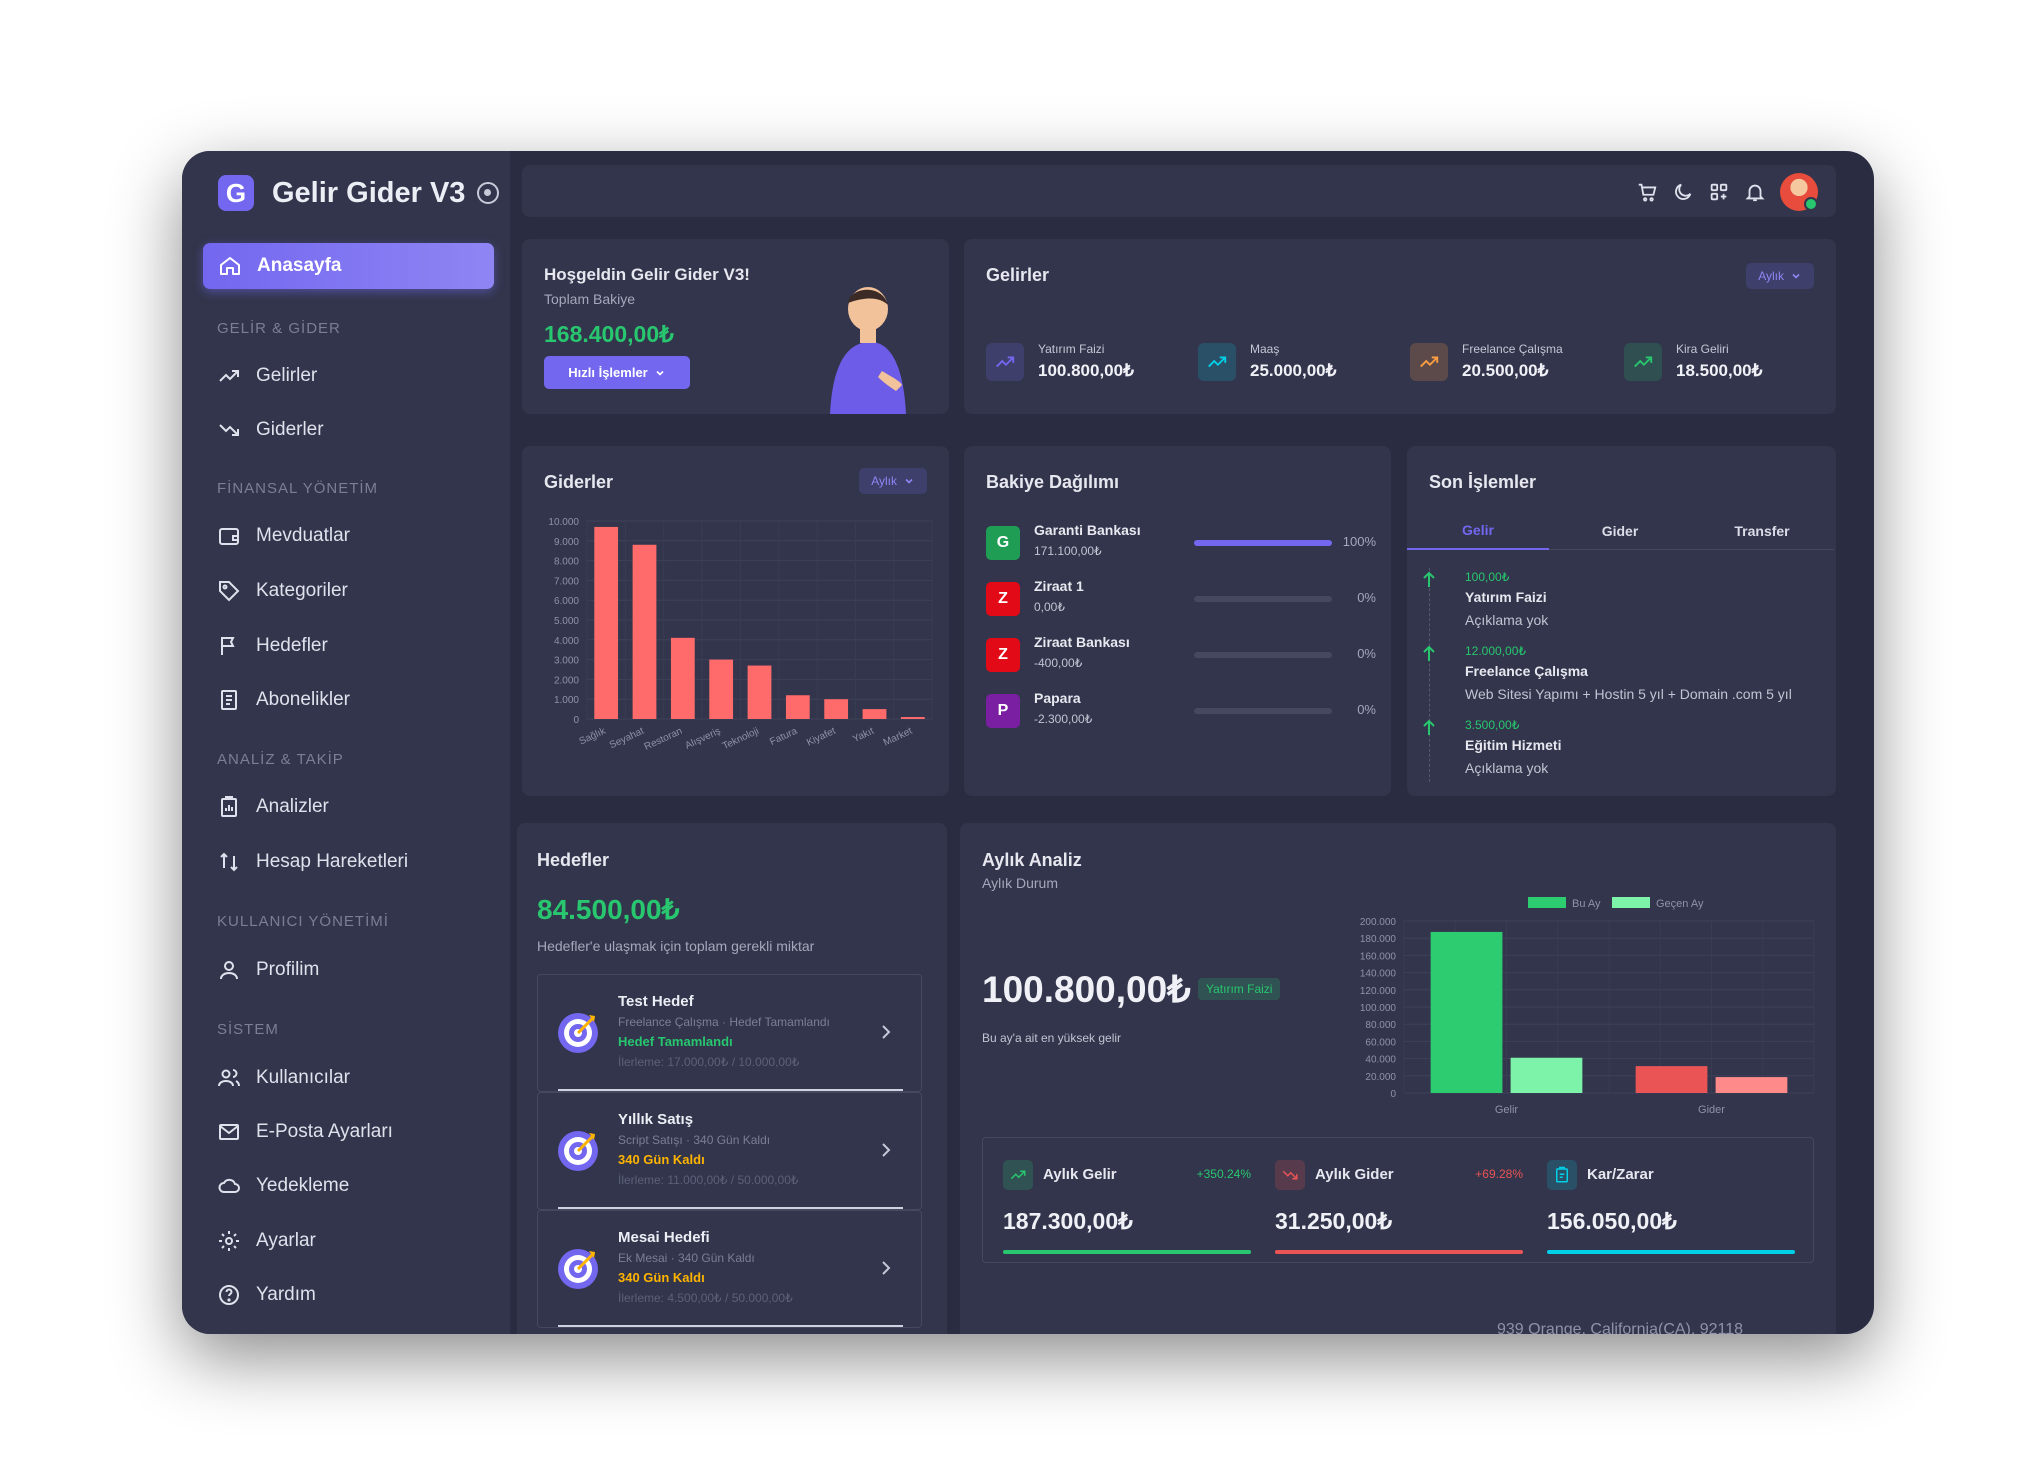 The image size is (2040, 1483). What do you see at coordinates (1499, 1174) in the screenshot?
I see `stat-change: +69.28%` at bounding box center [1499, 1174].